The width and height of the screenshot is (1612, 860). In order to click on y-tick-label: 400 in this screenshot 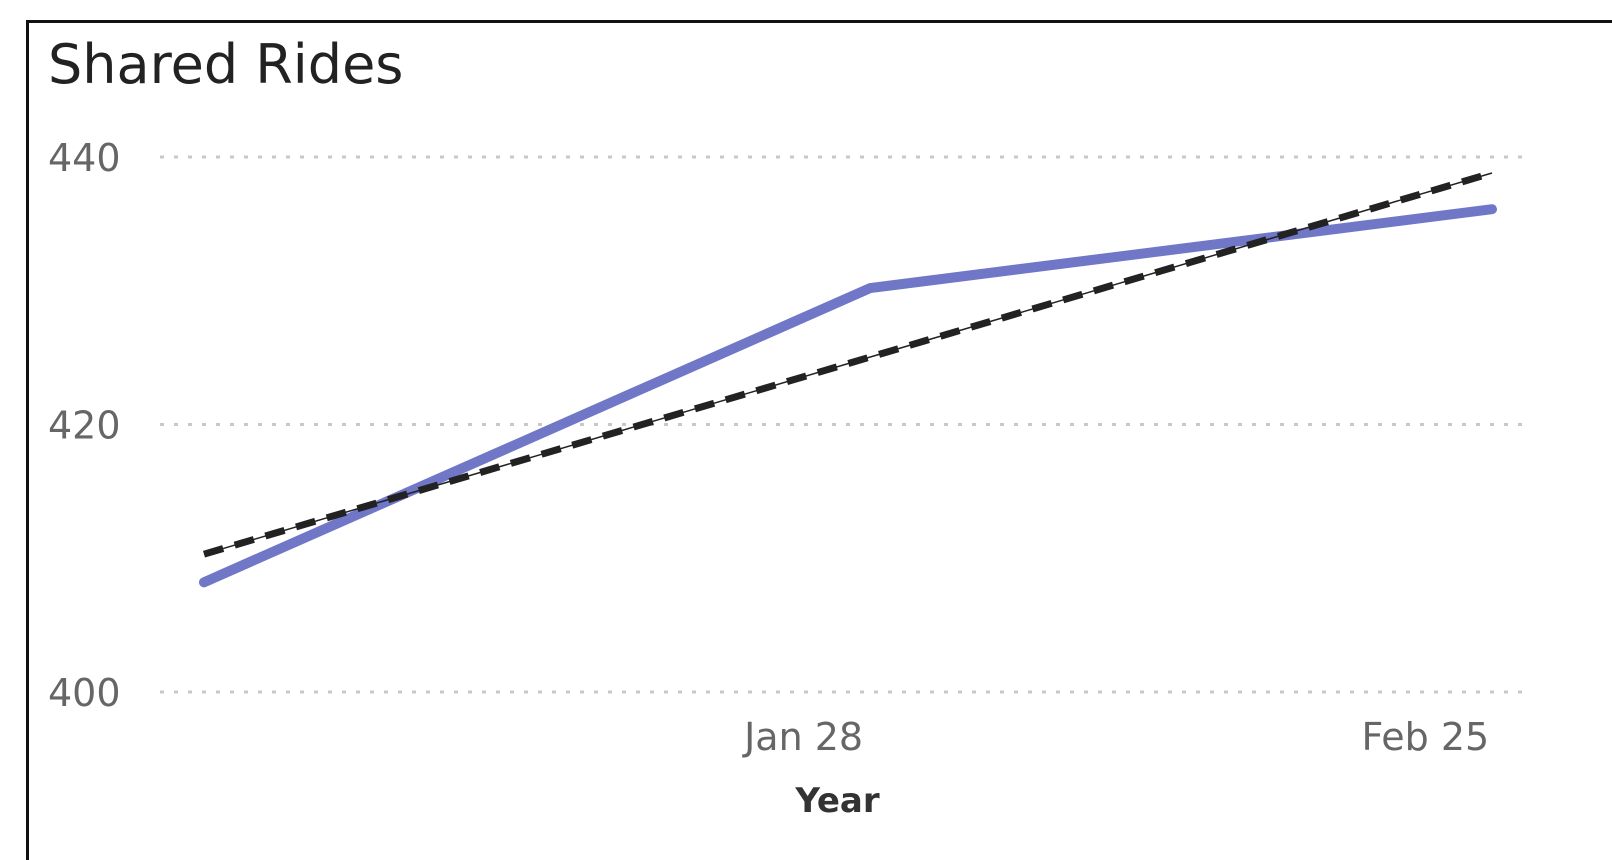, I will do `click(84, 693)`.